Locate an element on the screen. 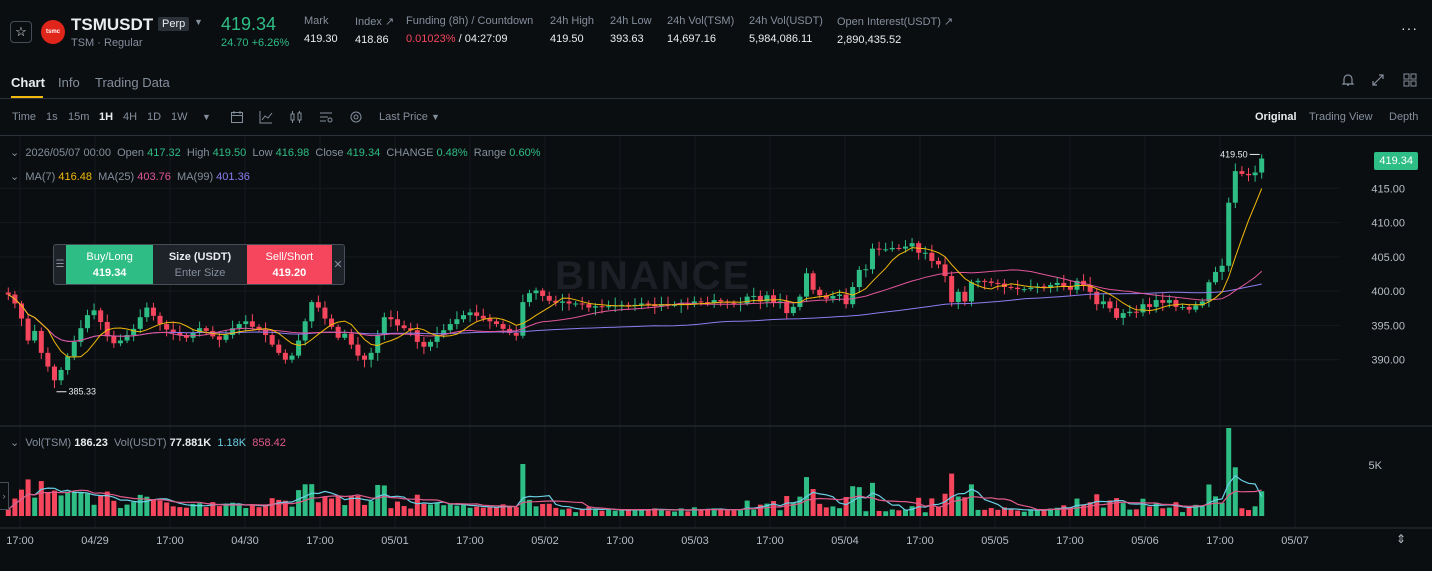 The height and width of the screenshot is (571, 1432). size-input: Size (USDT) Enter Size is located at coordinates (200, 264).